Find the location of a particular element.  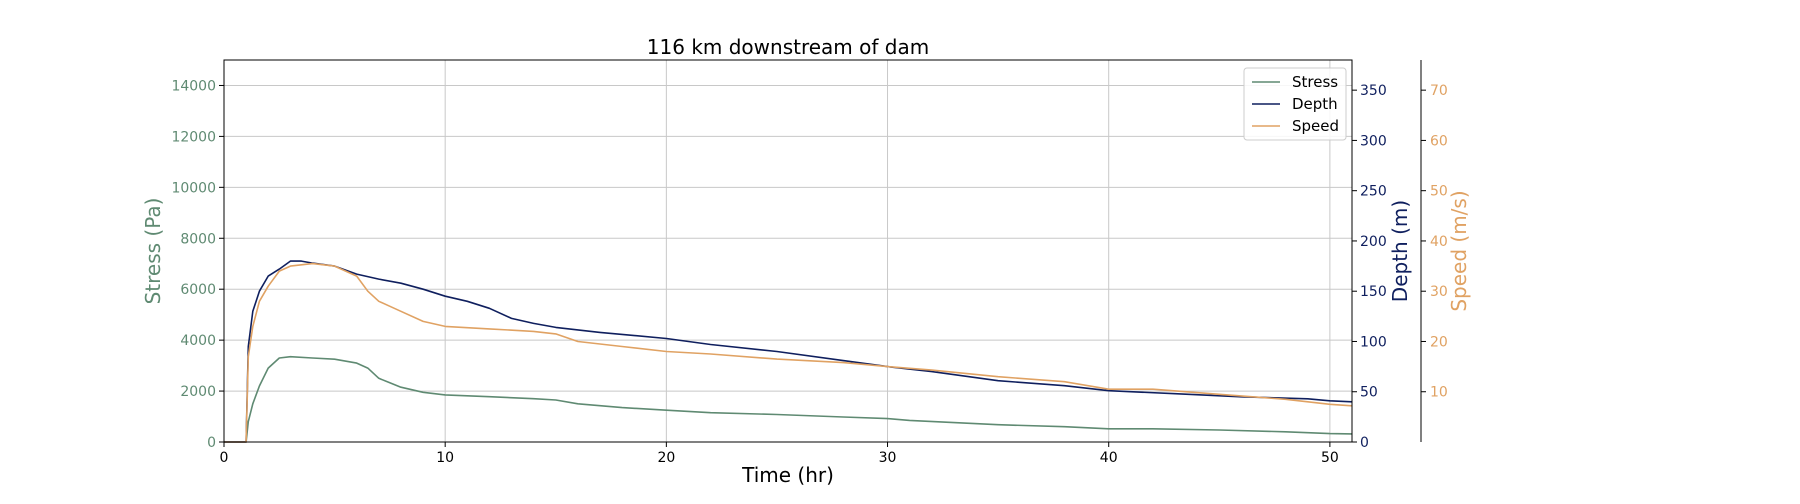

legend-box is located at coordinates (1295, 104).